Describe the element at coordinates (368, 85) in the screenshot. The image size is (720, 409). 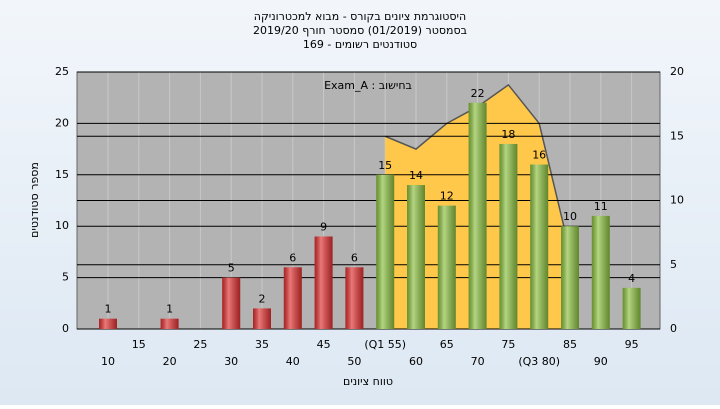
I see `annotation: בחישוב : Exam_A` at that location.